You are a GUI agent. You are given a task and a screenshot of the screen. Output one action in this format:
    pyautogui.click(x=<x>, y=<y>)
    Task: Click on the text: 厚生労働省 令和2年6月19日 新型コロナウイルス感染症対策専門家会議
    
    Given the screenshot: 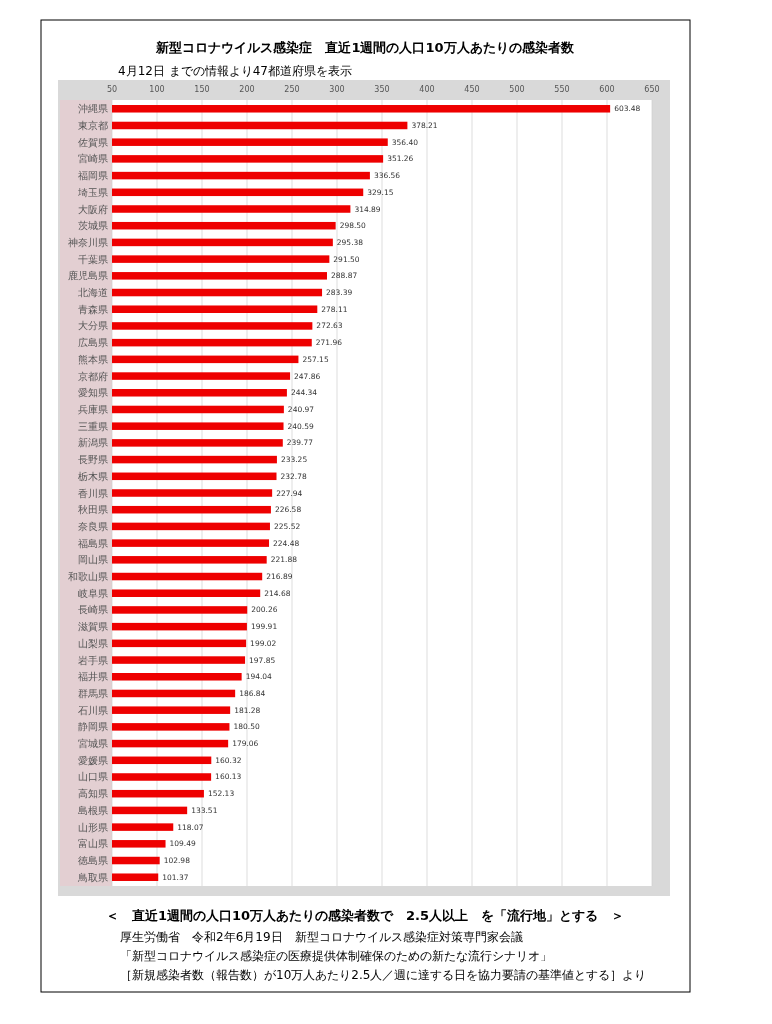 What is the action you would take?
    pyautogui.click(x=321, y=937)
    